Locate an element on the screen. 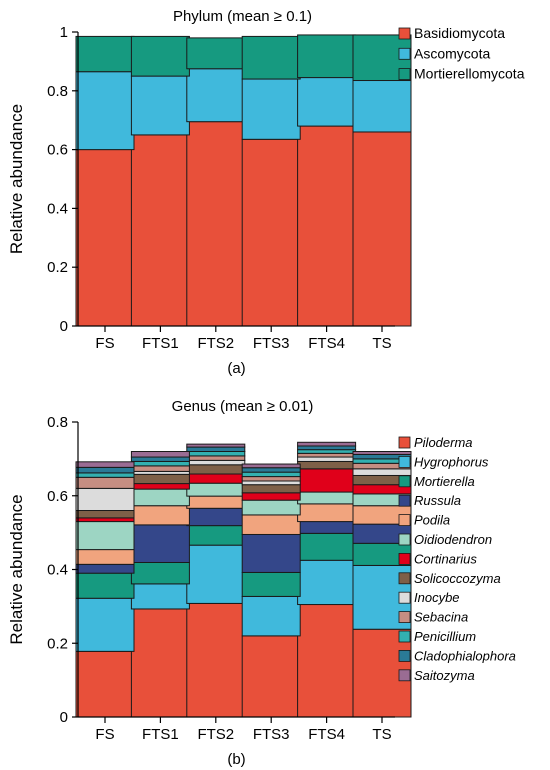 The width and height of the screenshot is (550, 770). legend-swatch-sebacina is located at coordinates (404, 617).